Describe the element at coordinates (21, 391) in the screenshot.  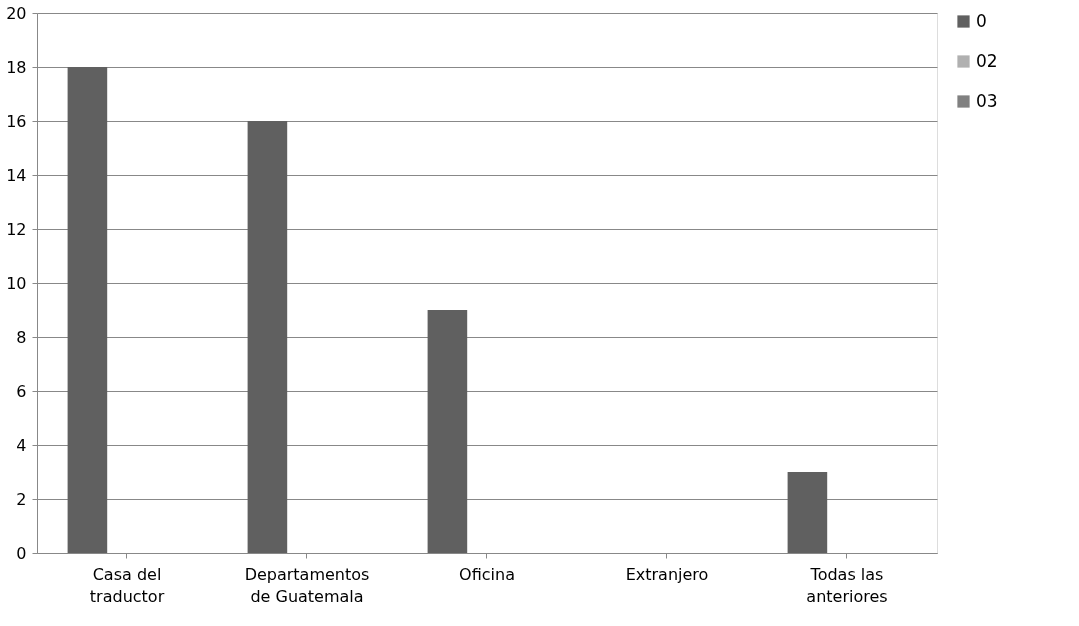
I see `y-tick-label: 6` at that location.